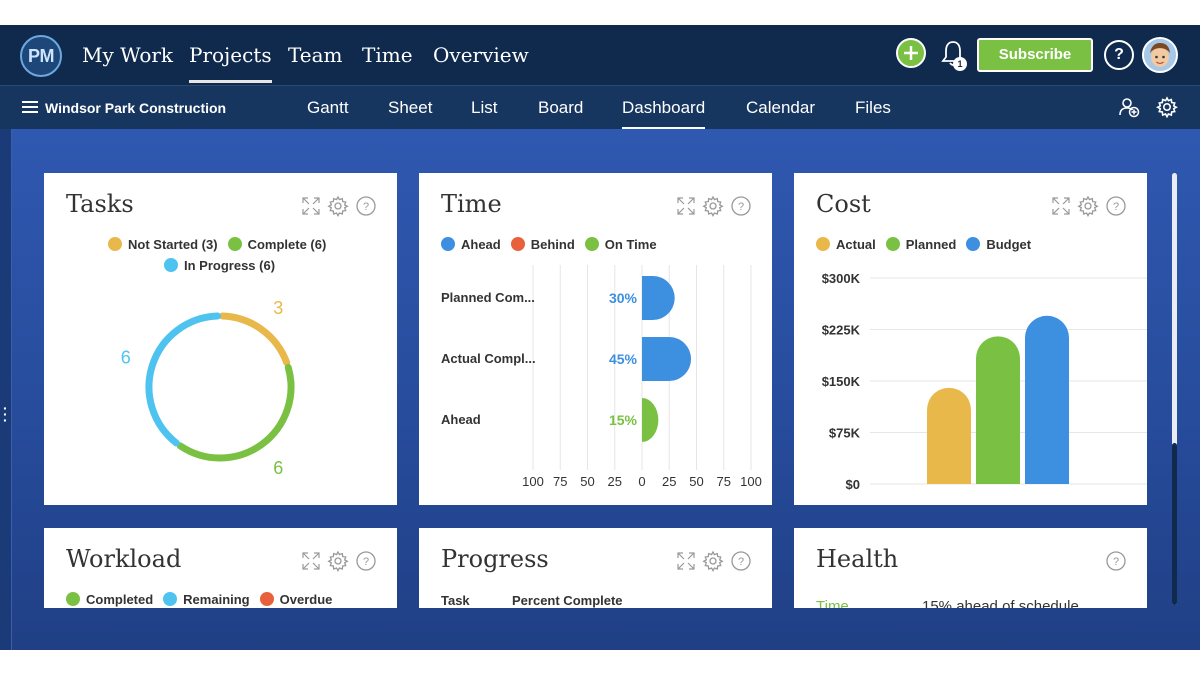 This screenshot has width=1200, height=675. I want to click on cost-y-tick-label: $225K, so click(841, 330).